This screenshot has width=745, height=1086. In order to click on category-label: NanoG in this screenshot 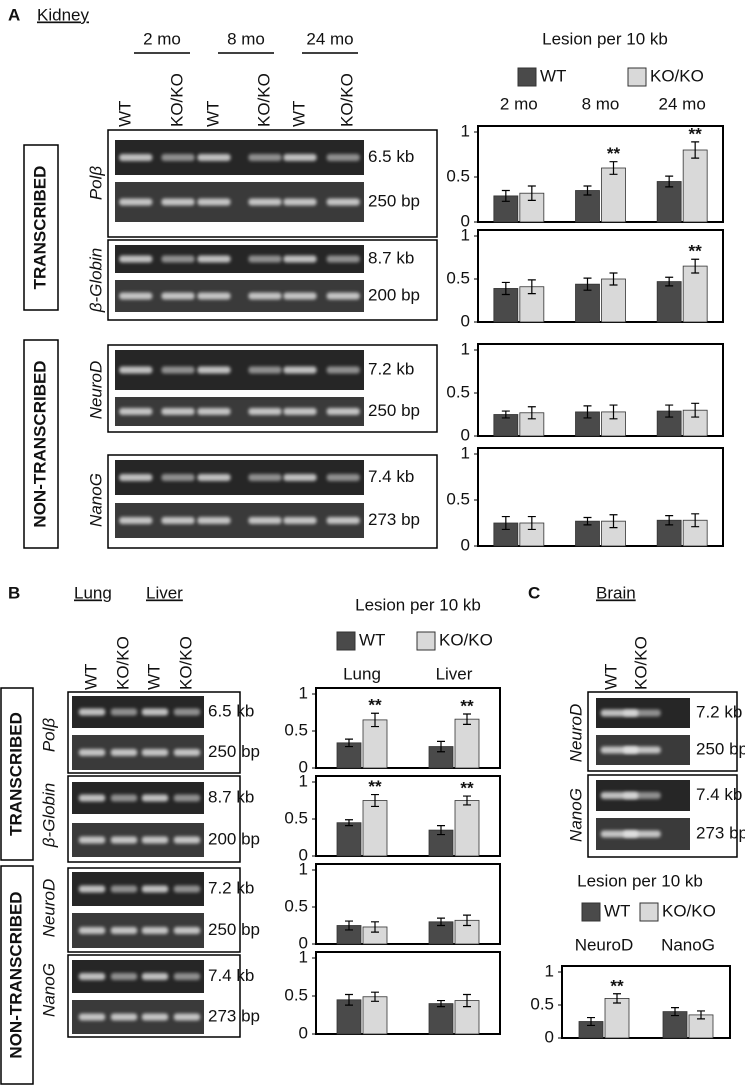, I will do `click(688, 944)`.